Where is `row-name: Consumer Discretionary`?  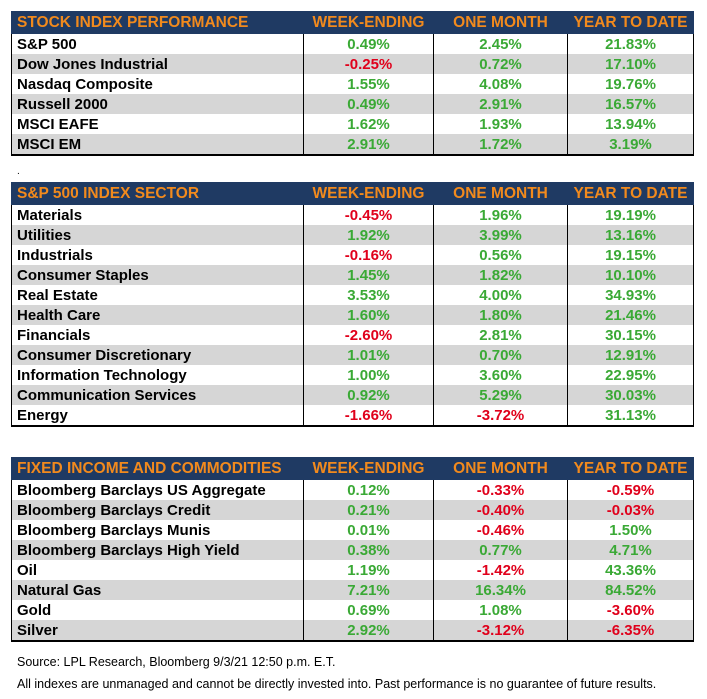 row-name: Consumer Discretionary is located at coordinates (157, 355).